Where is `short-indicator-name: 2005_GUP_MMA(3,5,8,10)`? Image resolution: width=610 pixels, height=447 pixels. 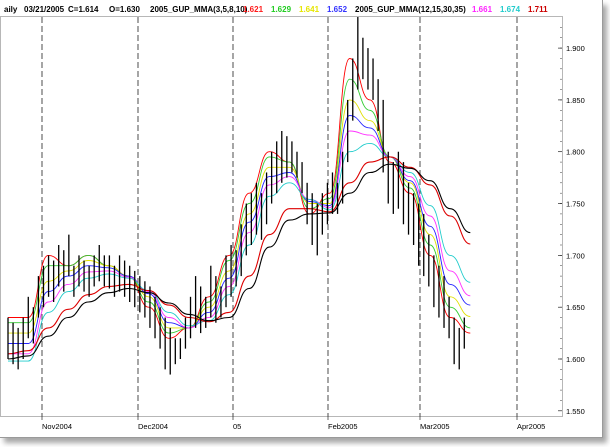
short-indicator-name: 2005_GUP_MMA(3,5,8,10) is located at coordinates (199, 9).